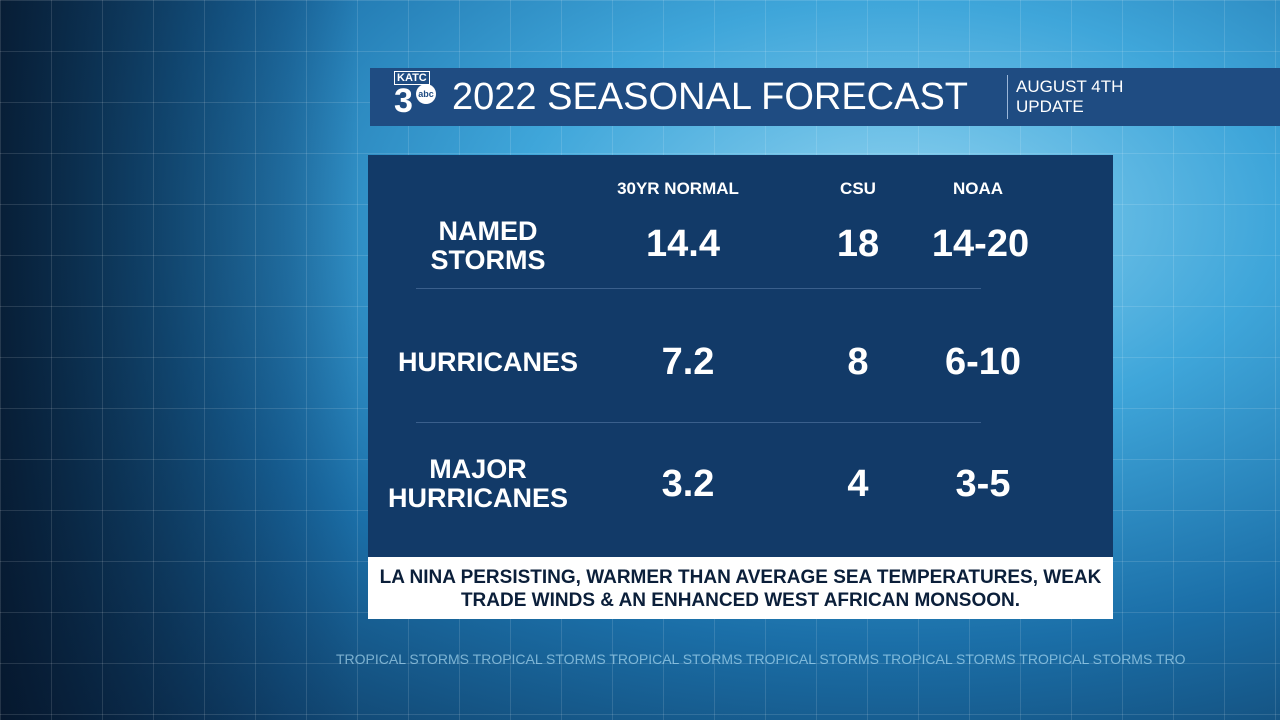 The height and width of the screenshot is (720, 1280). Describe the element at coordinates (405, 97) in the screenshot. I see `katc-logo: KATC 3 abc` at that location.